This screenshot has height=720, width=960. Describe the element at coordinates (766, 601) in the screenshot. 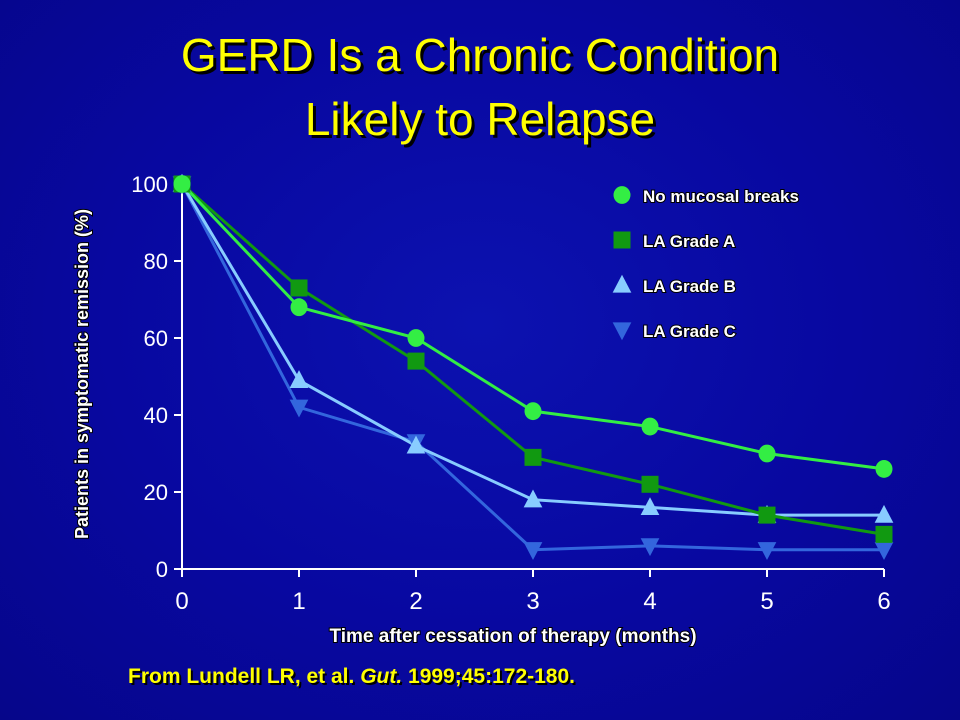

I see `x-tick-label: 5` at that location.